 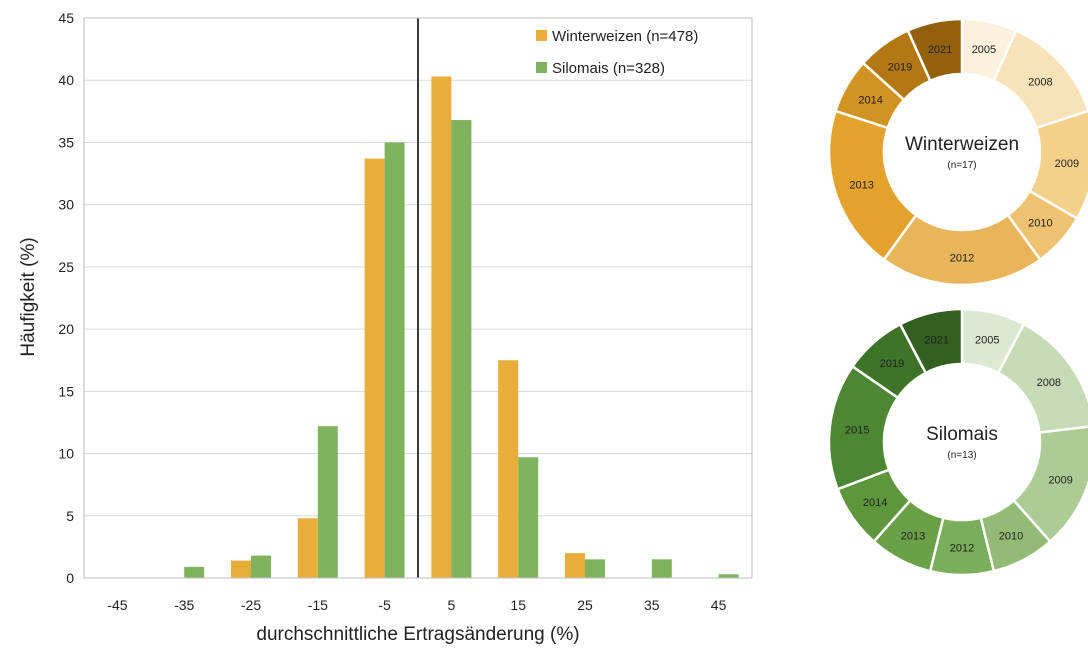 I want to click on y-tick-label: 40, so click(x=66, y=80).